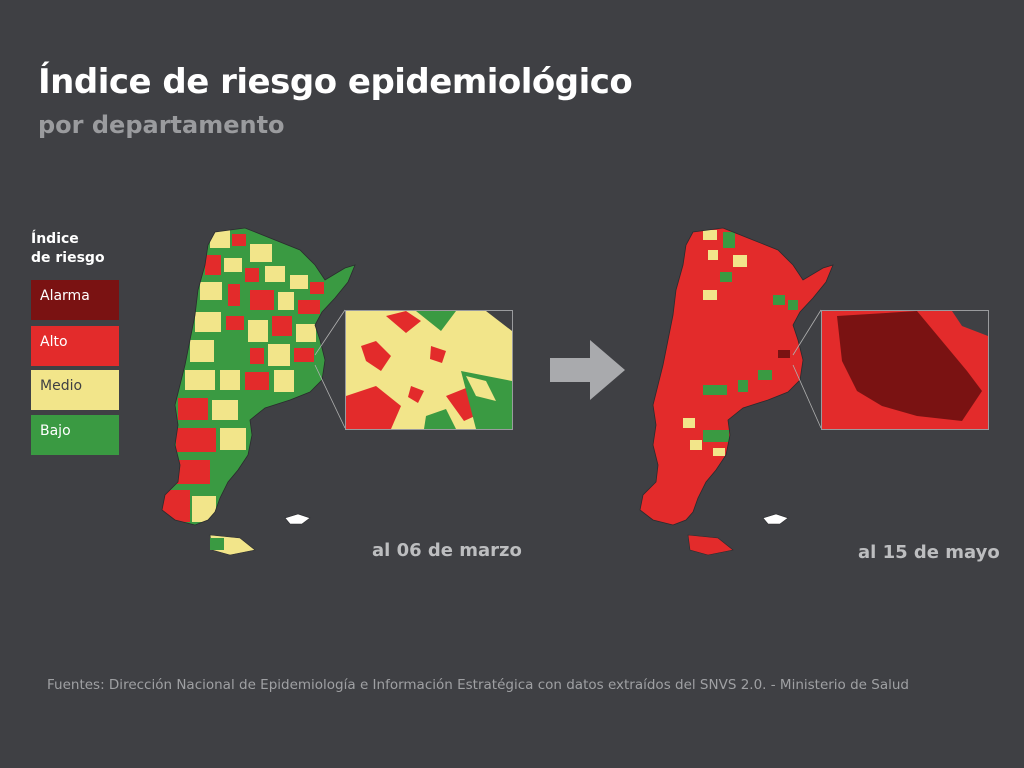  Describe the element at coordinates (905, 370) in the screenshot. I see `inset-mayo` at that location.